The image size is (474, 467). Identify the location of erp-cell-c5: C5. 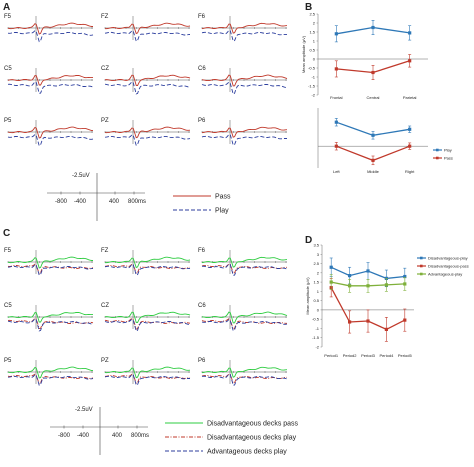
(49, 80).